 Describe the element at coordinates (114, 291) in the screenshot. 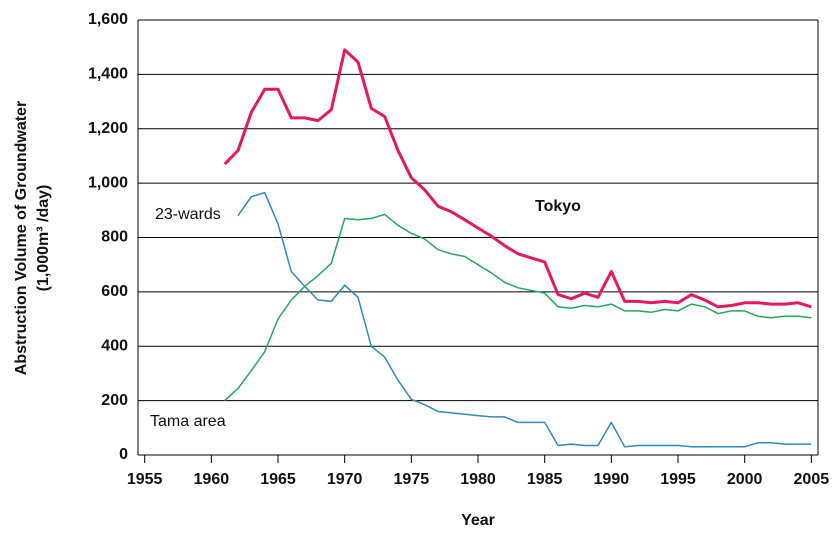

I see `y-tick-label: 600` at that location.